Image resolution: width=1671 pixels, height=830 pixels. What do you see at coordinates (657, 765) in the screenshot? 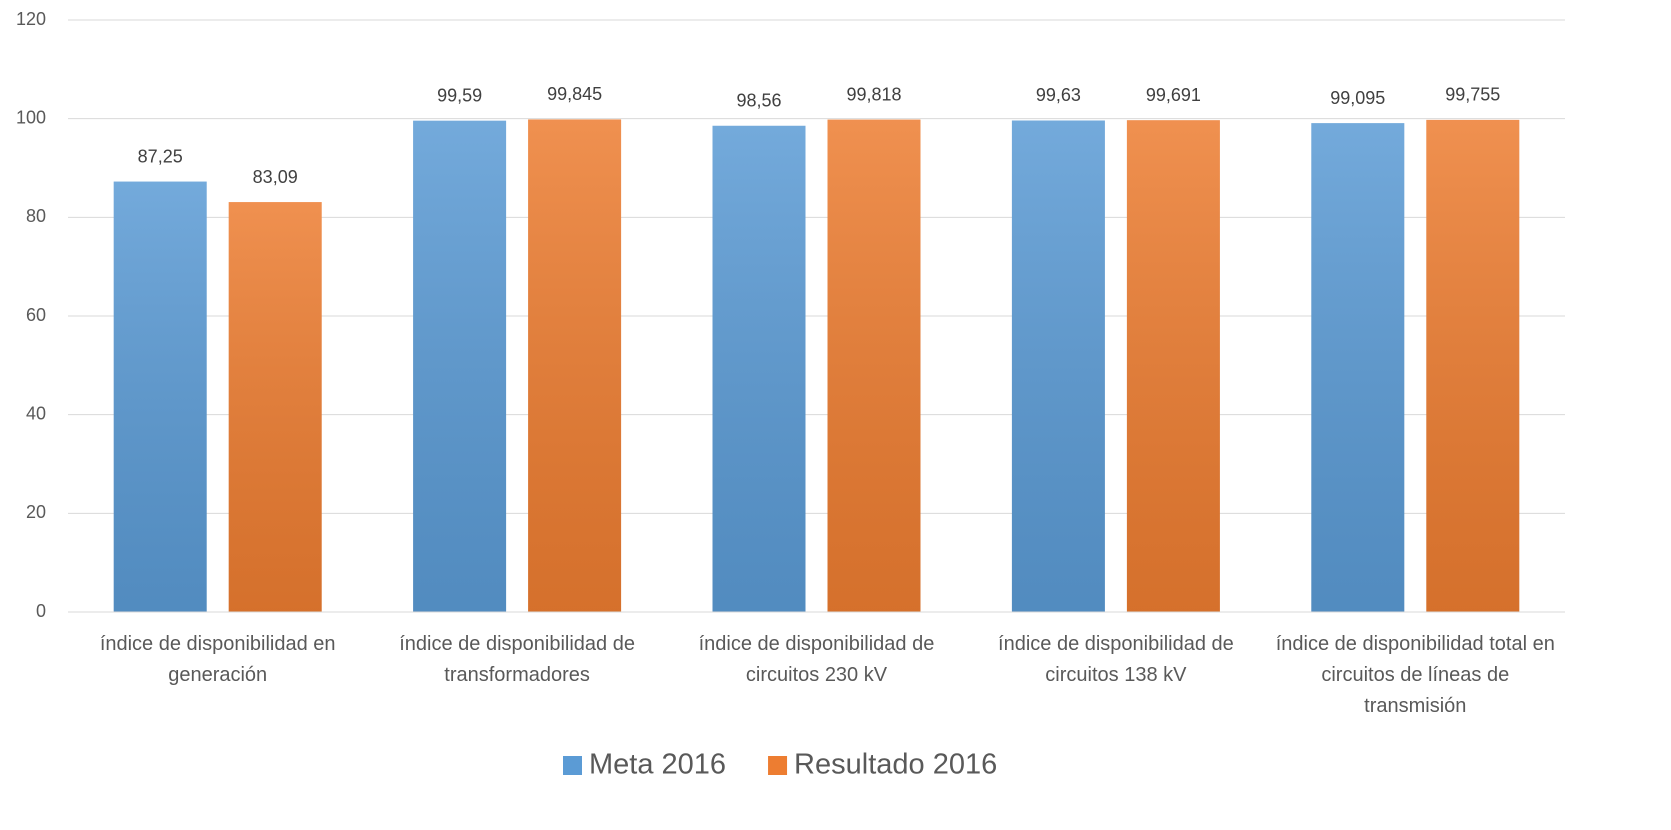
I see `legend-label: Meta 2016` at bounding box center [657, 765].